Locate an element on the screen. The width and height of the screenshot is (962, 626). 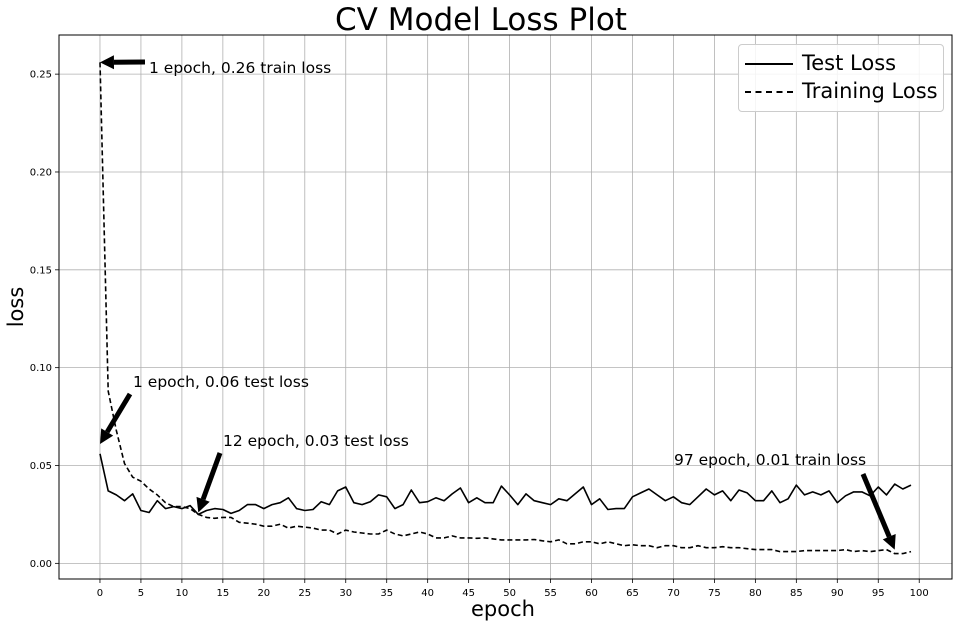
x-tick-label: 70 is located at coordinates (673, 593).